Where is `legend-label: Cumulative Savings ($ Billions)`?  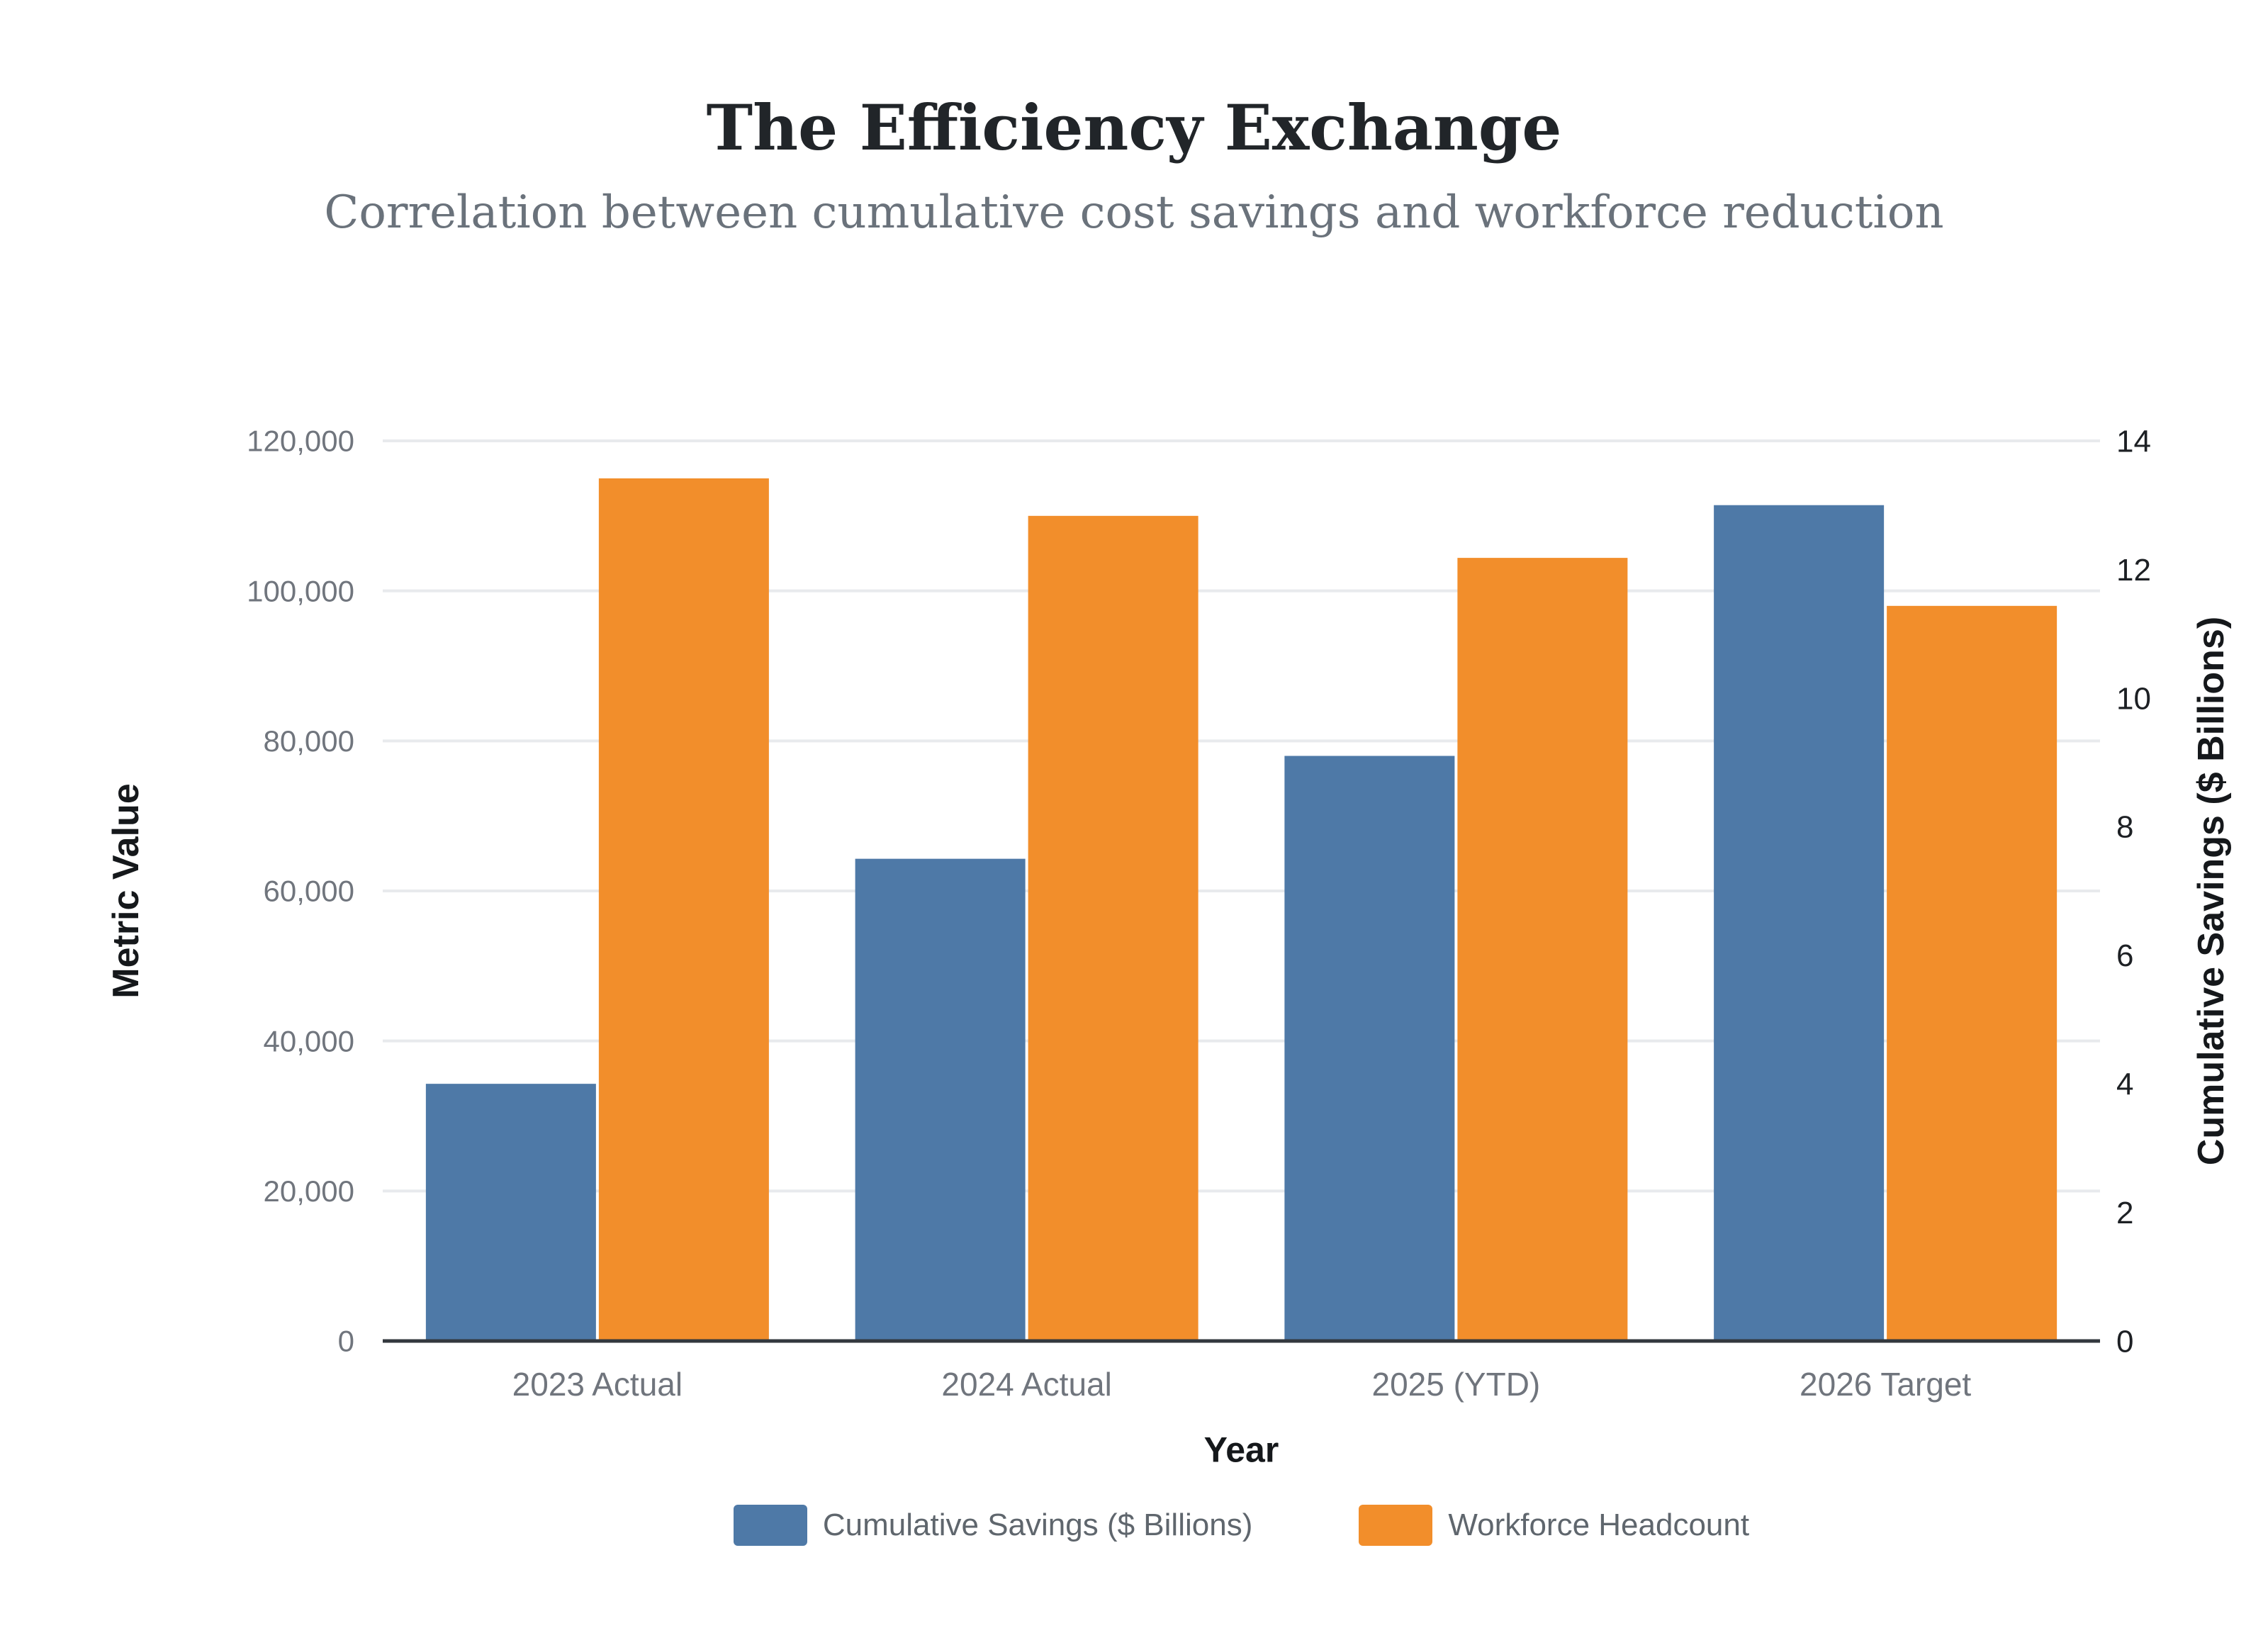
legend-label: Cumulative Savings ($ Billions) is located at coordinates (1037, 1525).